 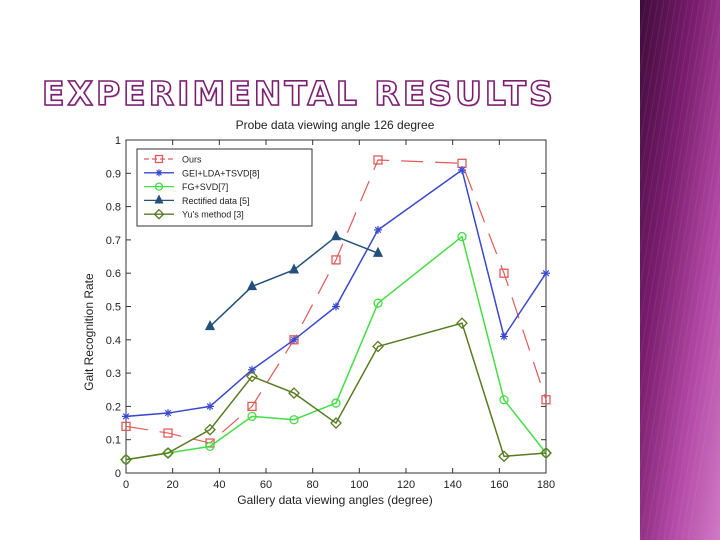 What do you see at coordinates (113, 374) in the screenshot?
I see `y-tick-label: 0.3` at bounding box center [113, 374].